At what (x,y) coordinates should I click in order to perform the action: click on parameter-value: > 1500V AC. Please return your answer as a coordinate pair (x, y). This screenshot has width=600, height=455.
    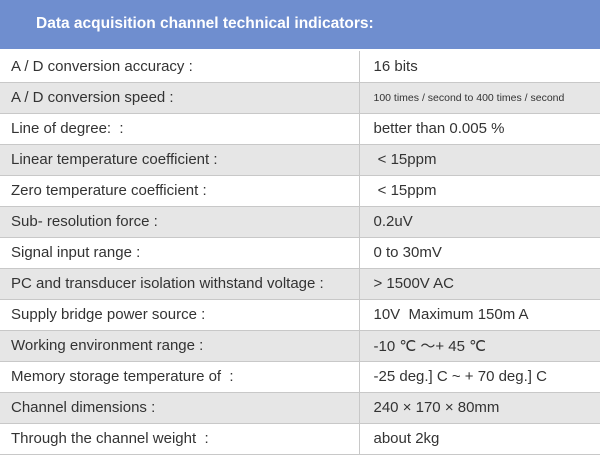
    Looking at the image, I should click on (479, 284).